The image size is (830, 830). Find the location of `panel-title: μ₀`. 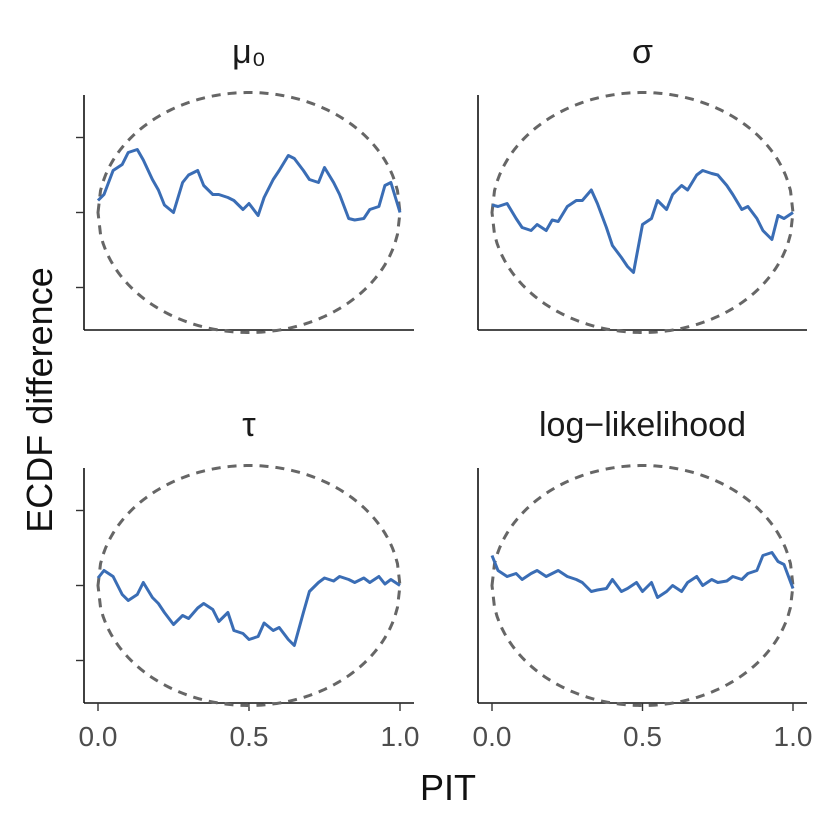

panel-title: μ₀ is located at coordinates (249, 52).